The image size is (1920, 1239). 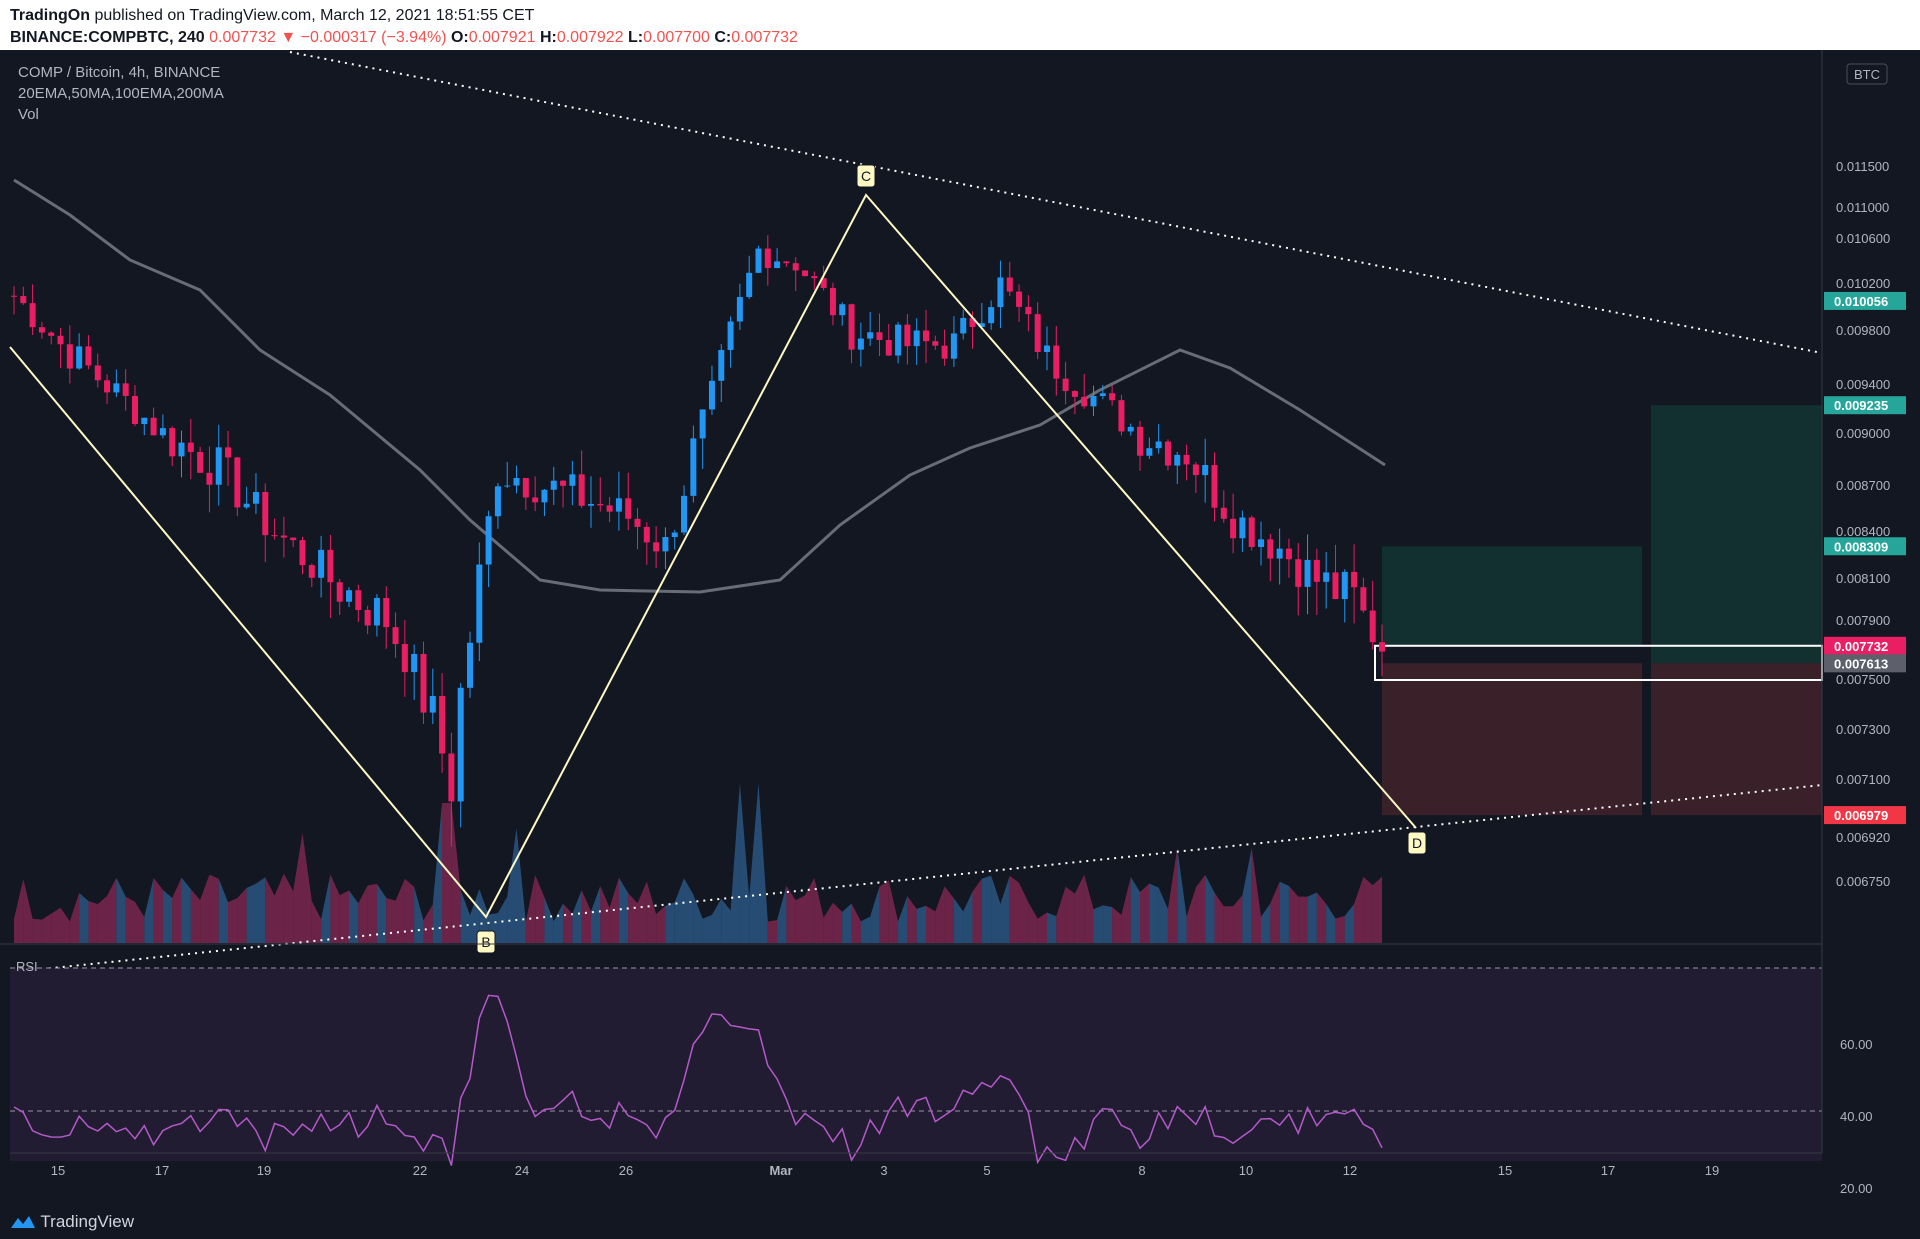 What do you see at coordinates (121, 93) in the screenshot?
I see `legend-indicators: 20EMA,50MA,100EMA,200MA` at bounding box center [121, 93].